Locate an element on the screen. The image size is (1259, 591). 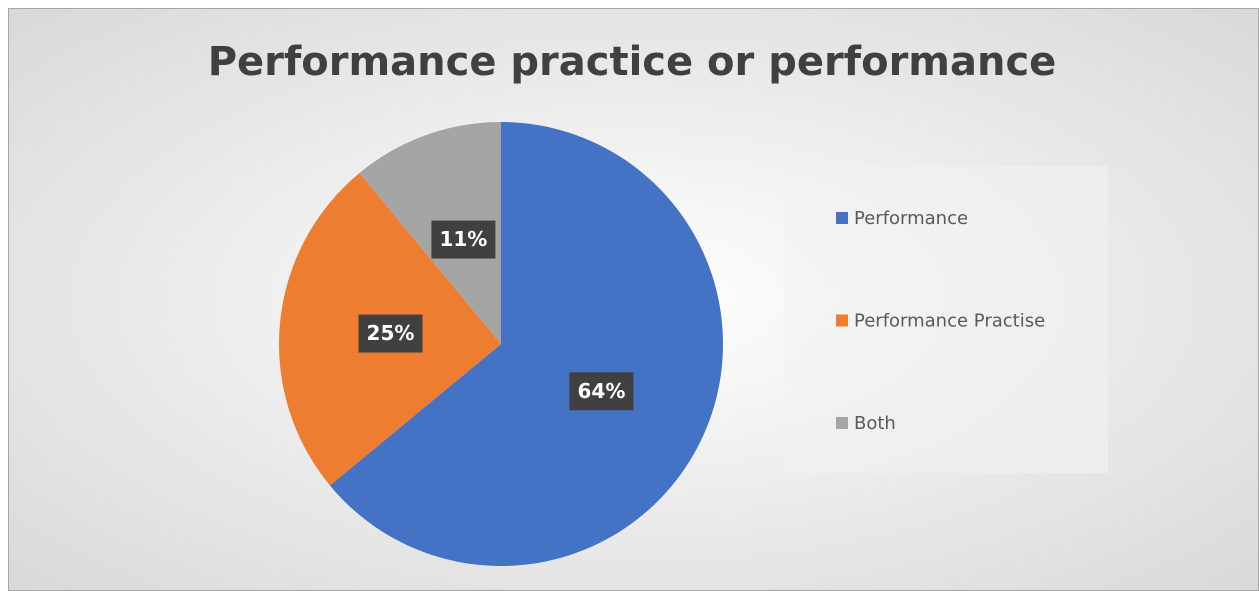
data-label: 25% is located at coordinates (391, 333).